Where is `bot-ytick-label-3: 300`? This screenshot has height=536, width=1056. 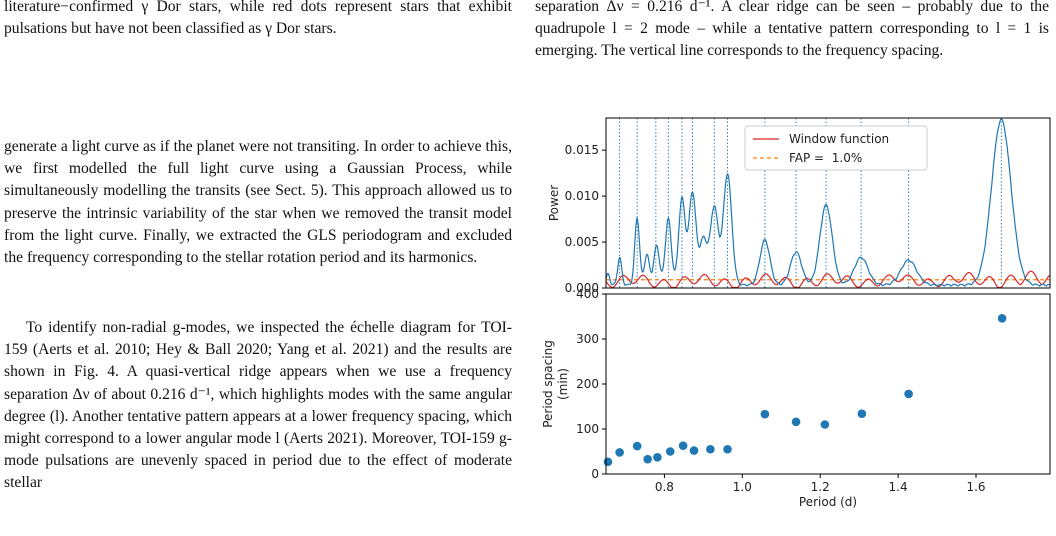
bot-ytick-label-3: 300 is located at coordinates (587, 339).